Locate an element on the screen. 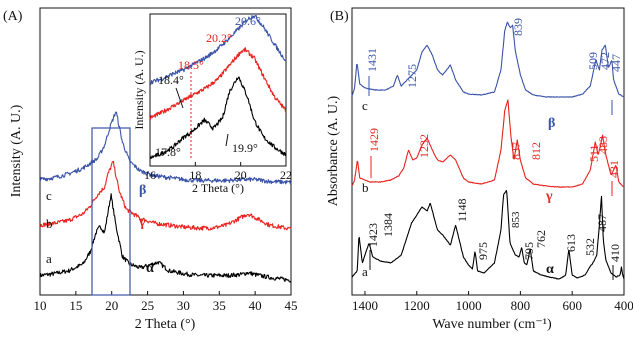 This screenshot has height=337, width=633. xtick-label-18: 18 is located at coordinates (195, 175).